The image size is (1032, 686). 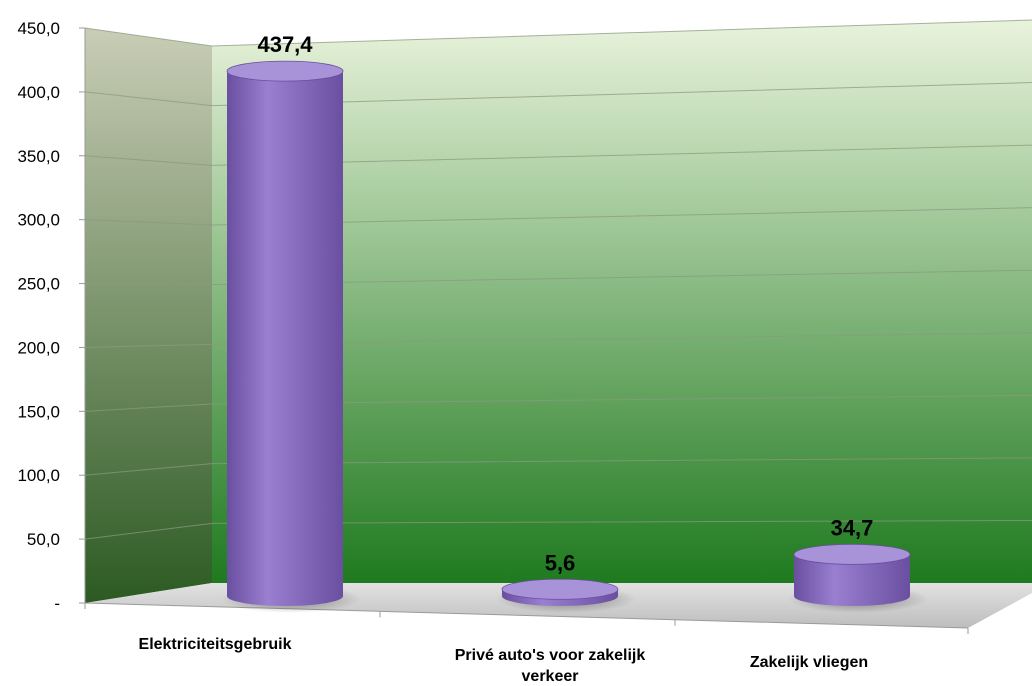 What do you see at coordinates (148, 315) in the screenshot?
I see `side-wall` at bounding box center [148, 315].